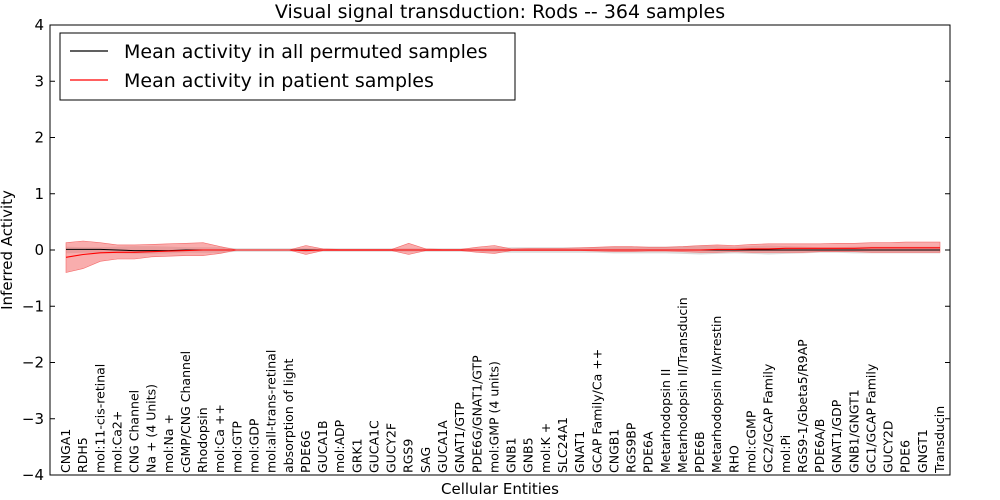 This screenshot has width=1000, height=500. I want to click on x-category-label: Metarhodopsin II/Arrestin, so click(716, 394).